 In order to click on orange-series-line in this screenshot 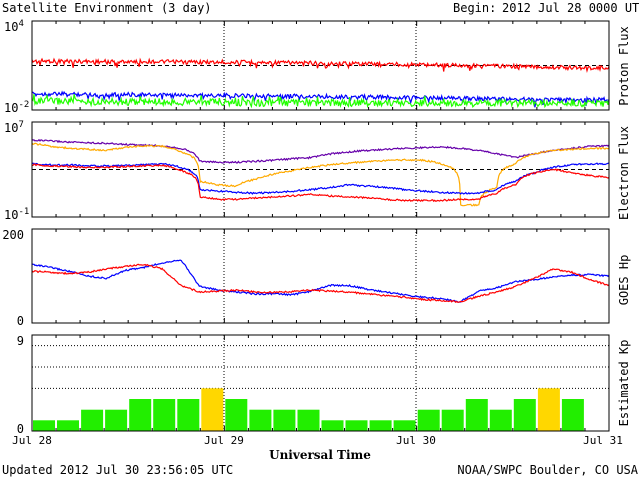, I will do `click(320, 174)`.